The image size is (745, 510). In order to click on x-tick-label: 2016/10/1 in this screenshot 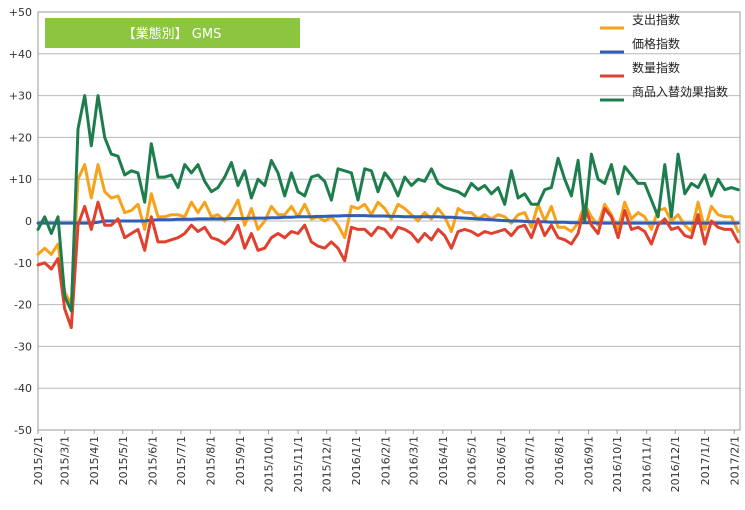, I will do `click(617, 464)`.